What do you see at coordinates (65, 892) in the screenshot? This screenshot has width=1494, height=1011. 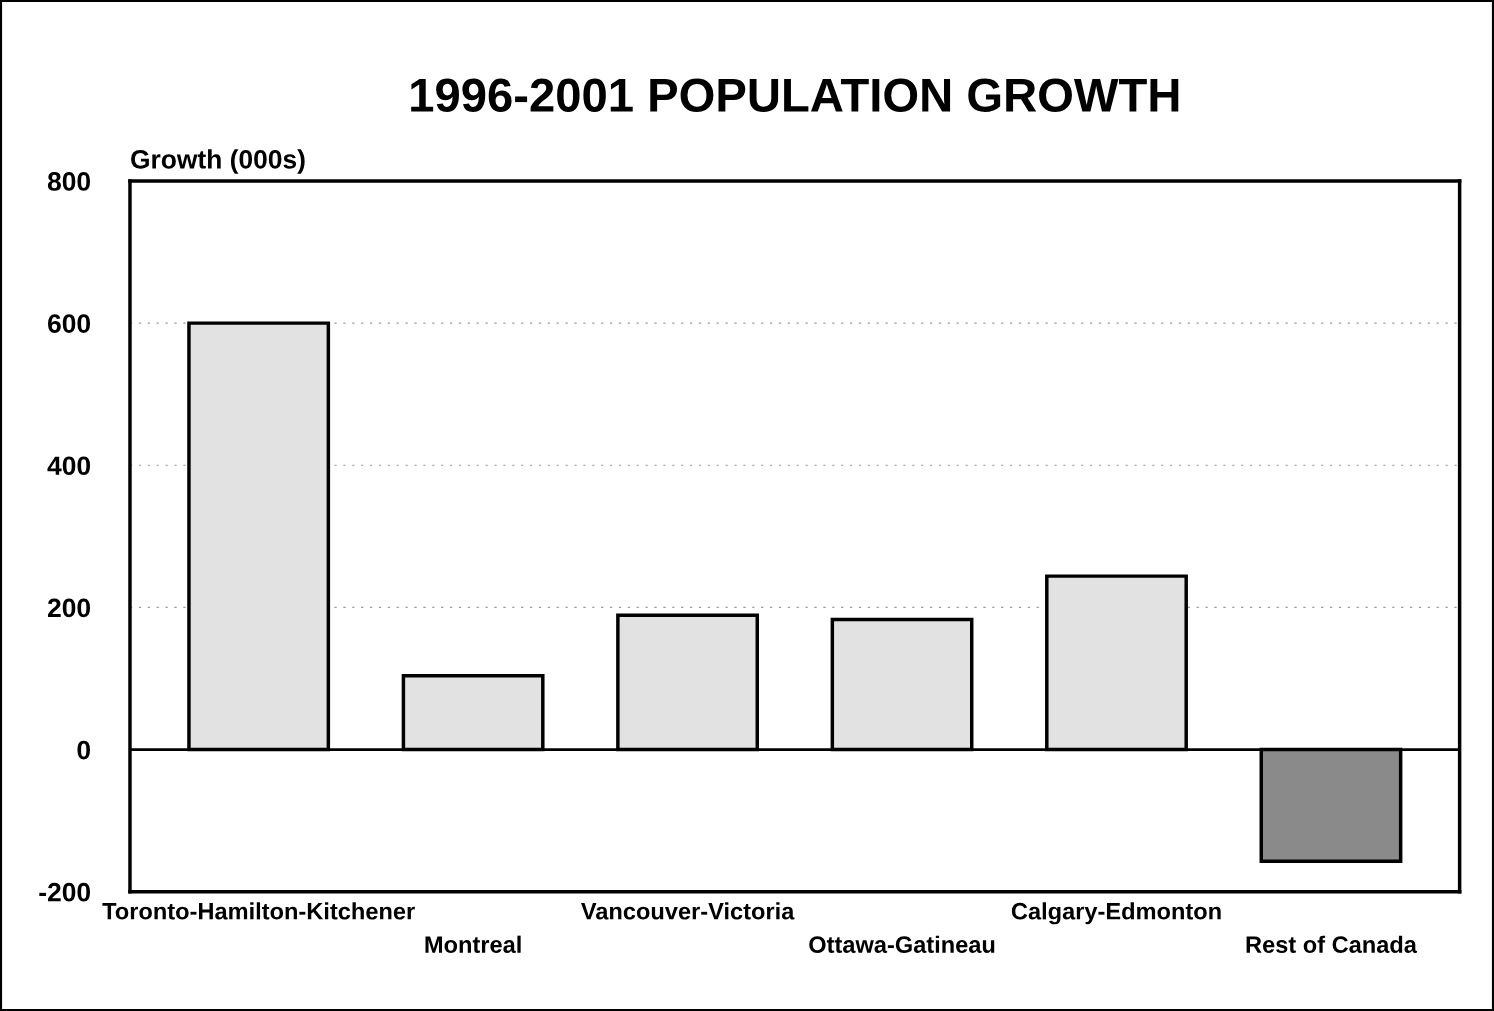 I see `y-tick-label: -200` at bounding box center [65, 892].